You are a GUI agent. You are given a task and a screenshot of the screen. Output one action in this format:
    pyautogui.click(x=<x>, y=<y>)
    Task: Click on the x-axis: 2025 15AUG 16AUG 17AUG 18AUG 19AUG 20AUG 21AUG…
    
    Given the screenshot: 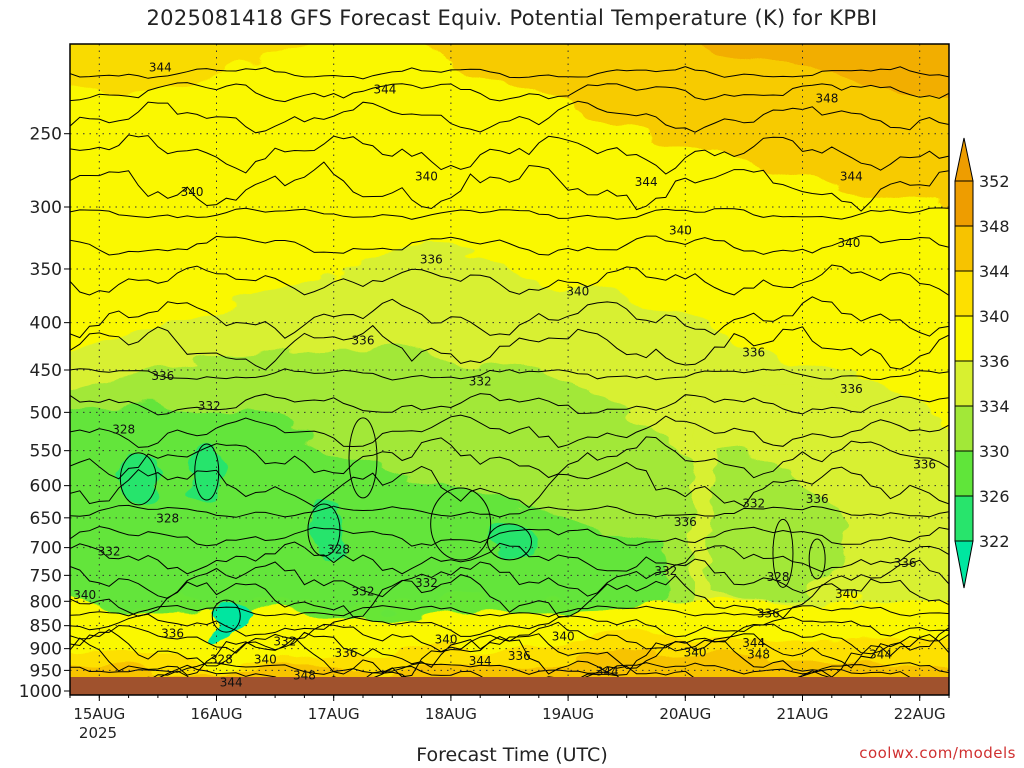 What is the action you would take?
    pyautogui.click(x=509, y=718)
    